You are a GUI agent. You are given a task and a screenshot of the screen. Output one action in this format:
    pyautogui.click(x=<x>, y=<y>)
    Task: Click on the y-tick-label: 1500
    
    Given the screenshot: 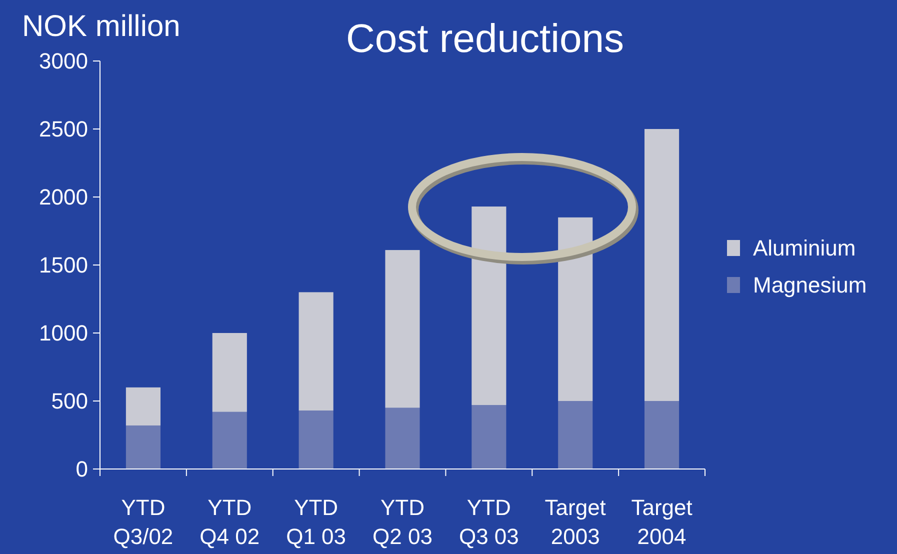 What is the action you would take?
    pyautogui.click(x=63, y=265)
    